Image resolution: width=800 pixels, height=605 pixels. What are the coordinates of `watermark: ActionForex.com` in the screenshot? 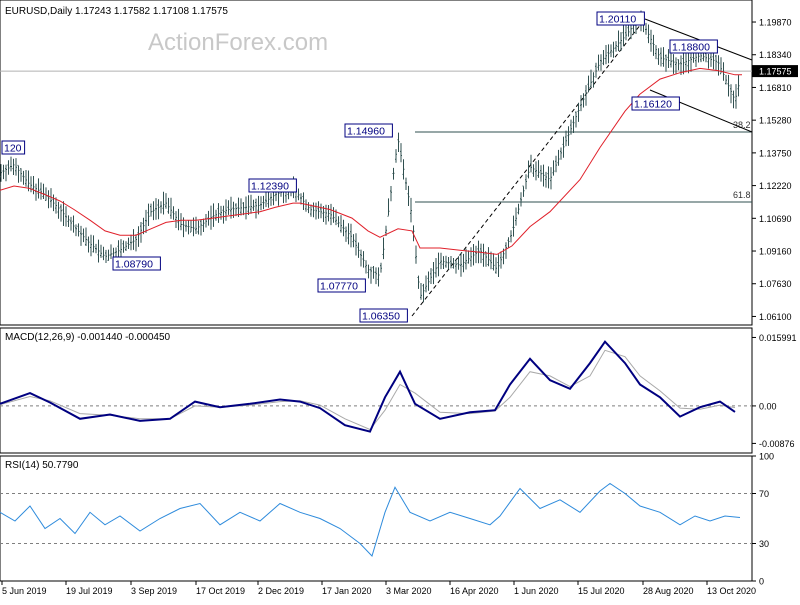 It's located at (238, 42).